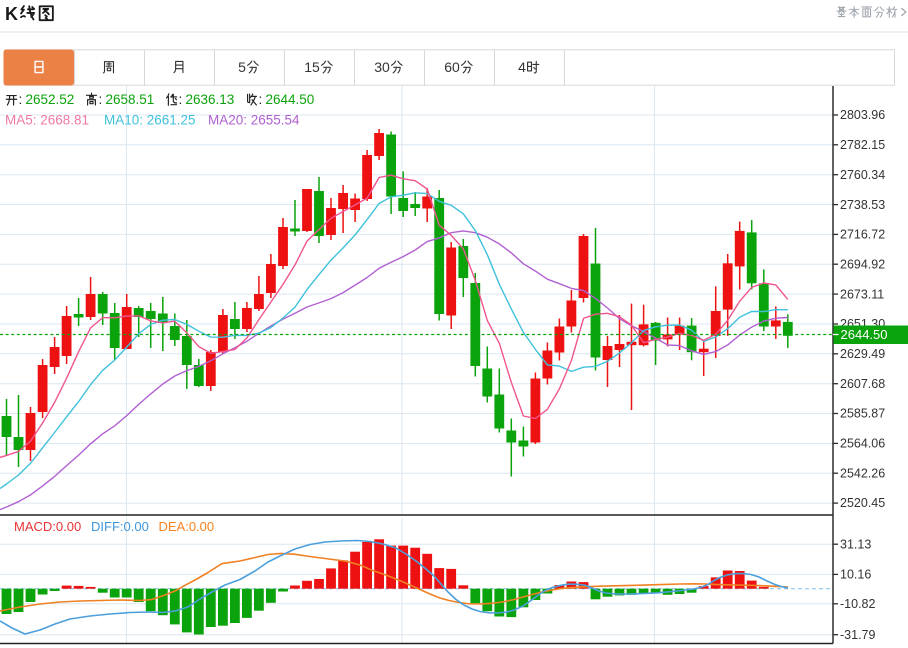  What do you see at coordinates (862, 115) in the screenshot?
I see `svg-text: 2803.96` at bounding box center [862, 115].